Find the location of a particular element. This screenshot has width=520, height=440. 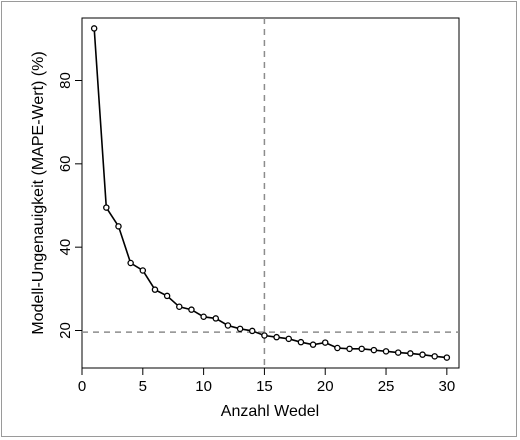

x-axis-title: Anzahl Wedel is located at coordinates (270, 411).